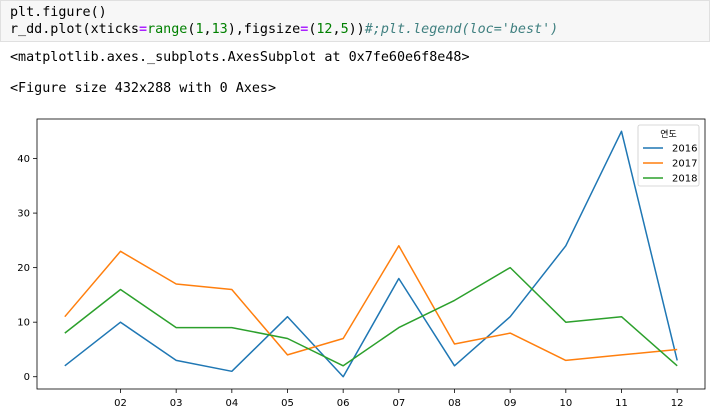 This screenshot has height=414, width=710. I want to click on y-axis: 0 10 20 30 40, so click(27, 268).